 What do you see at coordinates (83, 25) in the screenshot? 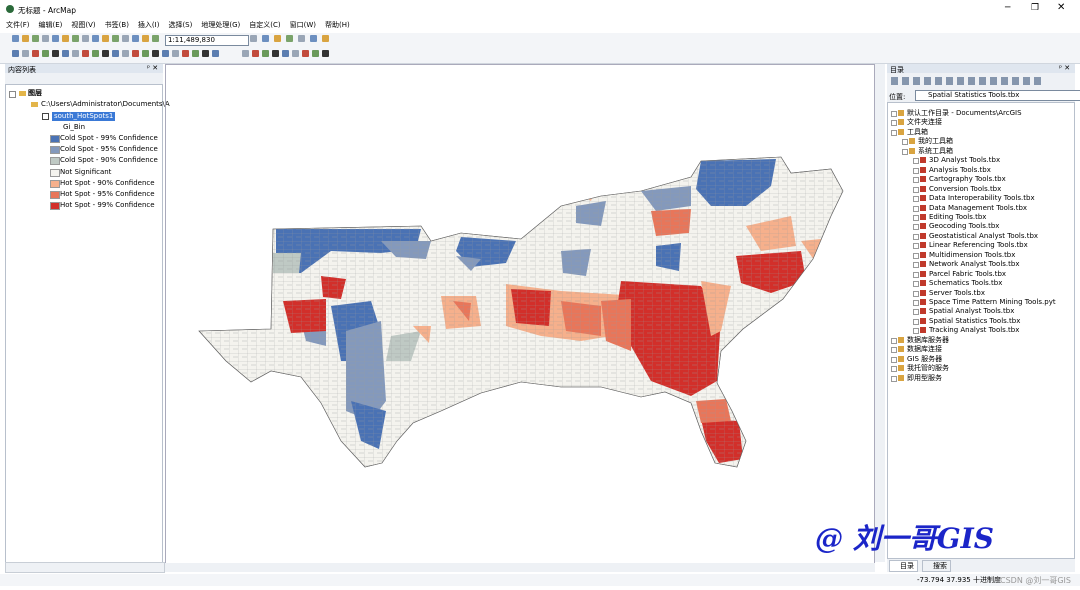
I see `menu-item: 视图(V)` at bounding box center [83, 25].